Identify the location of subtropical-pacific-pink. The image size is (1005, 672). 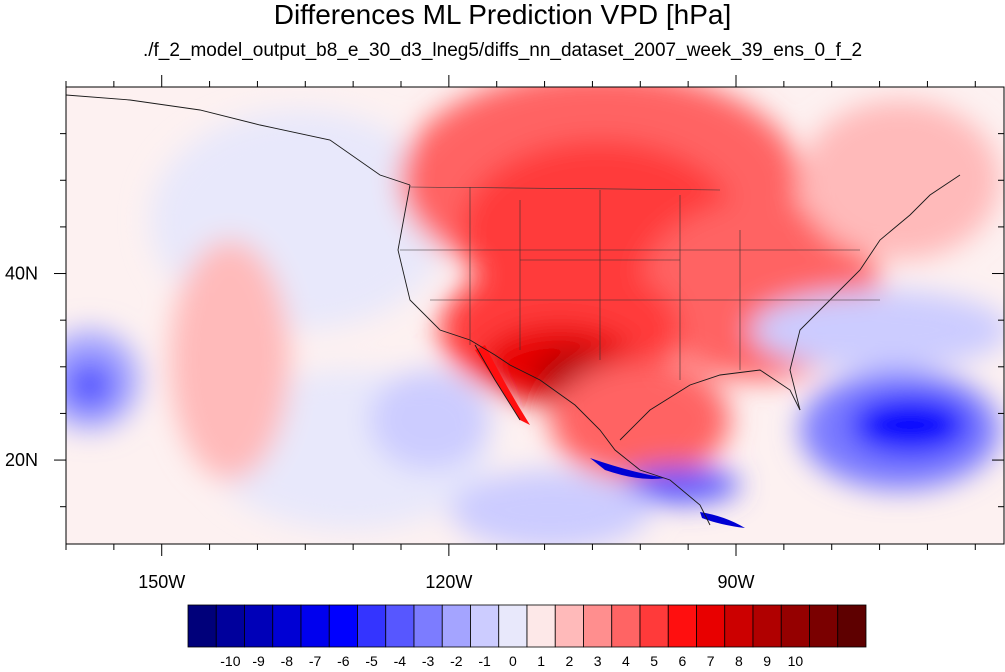
(230, 360).